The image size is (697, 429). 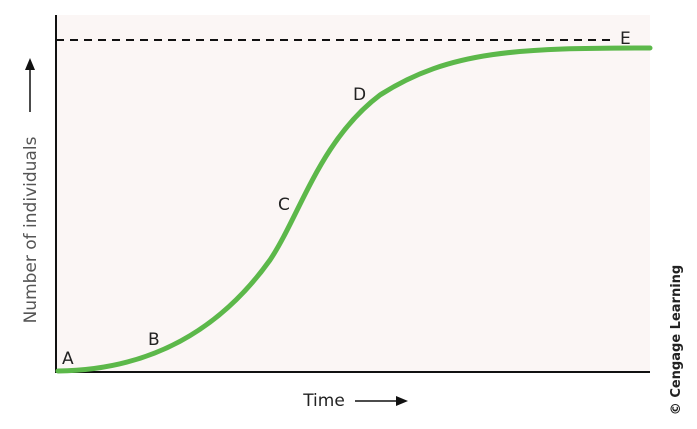 What do you see at coordinates (30, 64) in the screenshot?
I see `y-axis-arrowhead` at bounding box center [30, 64].